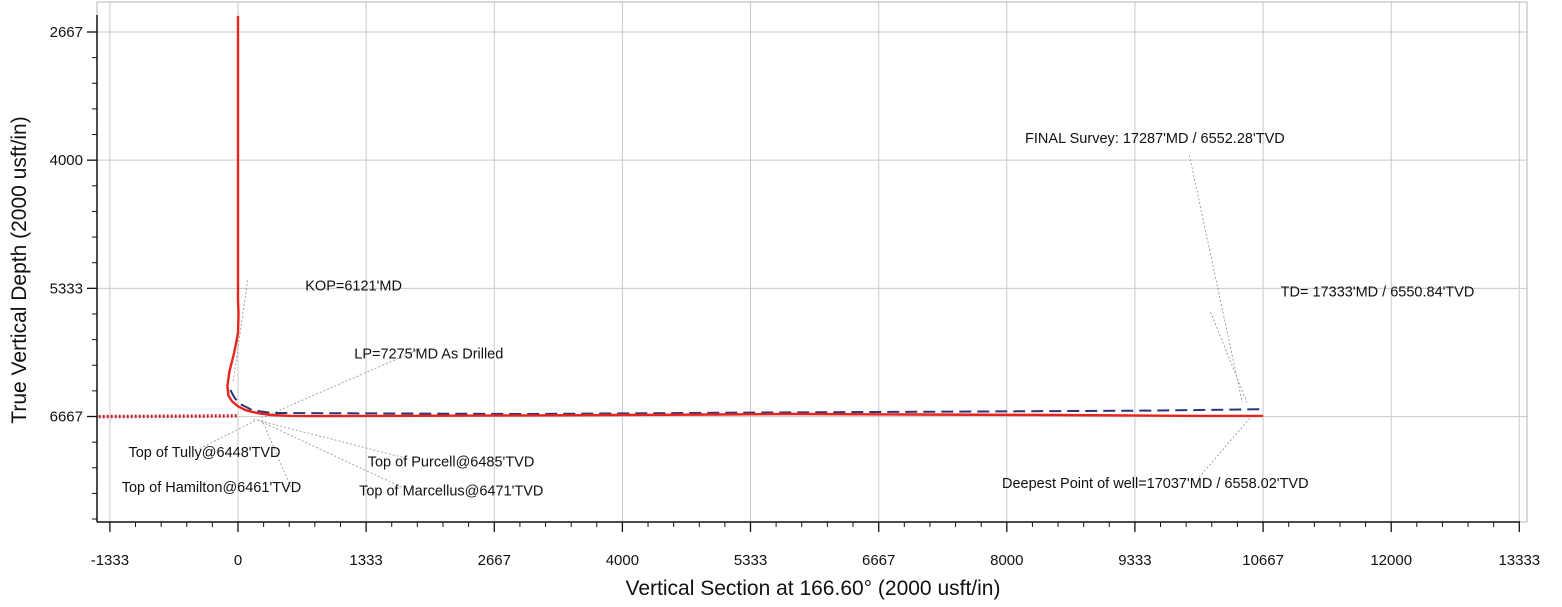  Describe the element at coordinates (353, 286) in the screenshot. I see `annotation-label: KOP=6121'MD` at that location.